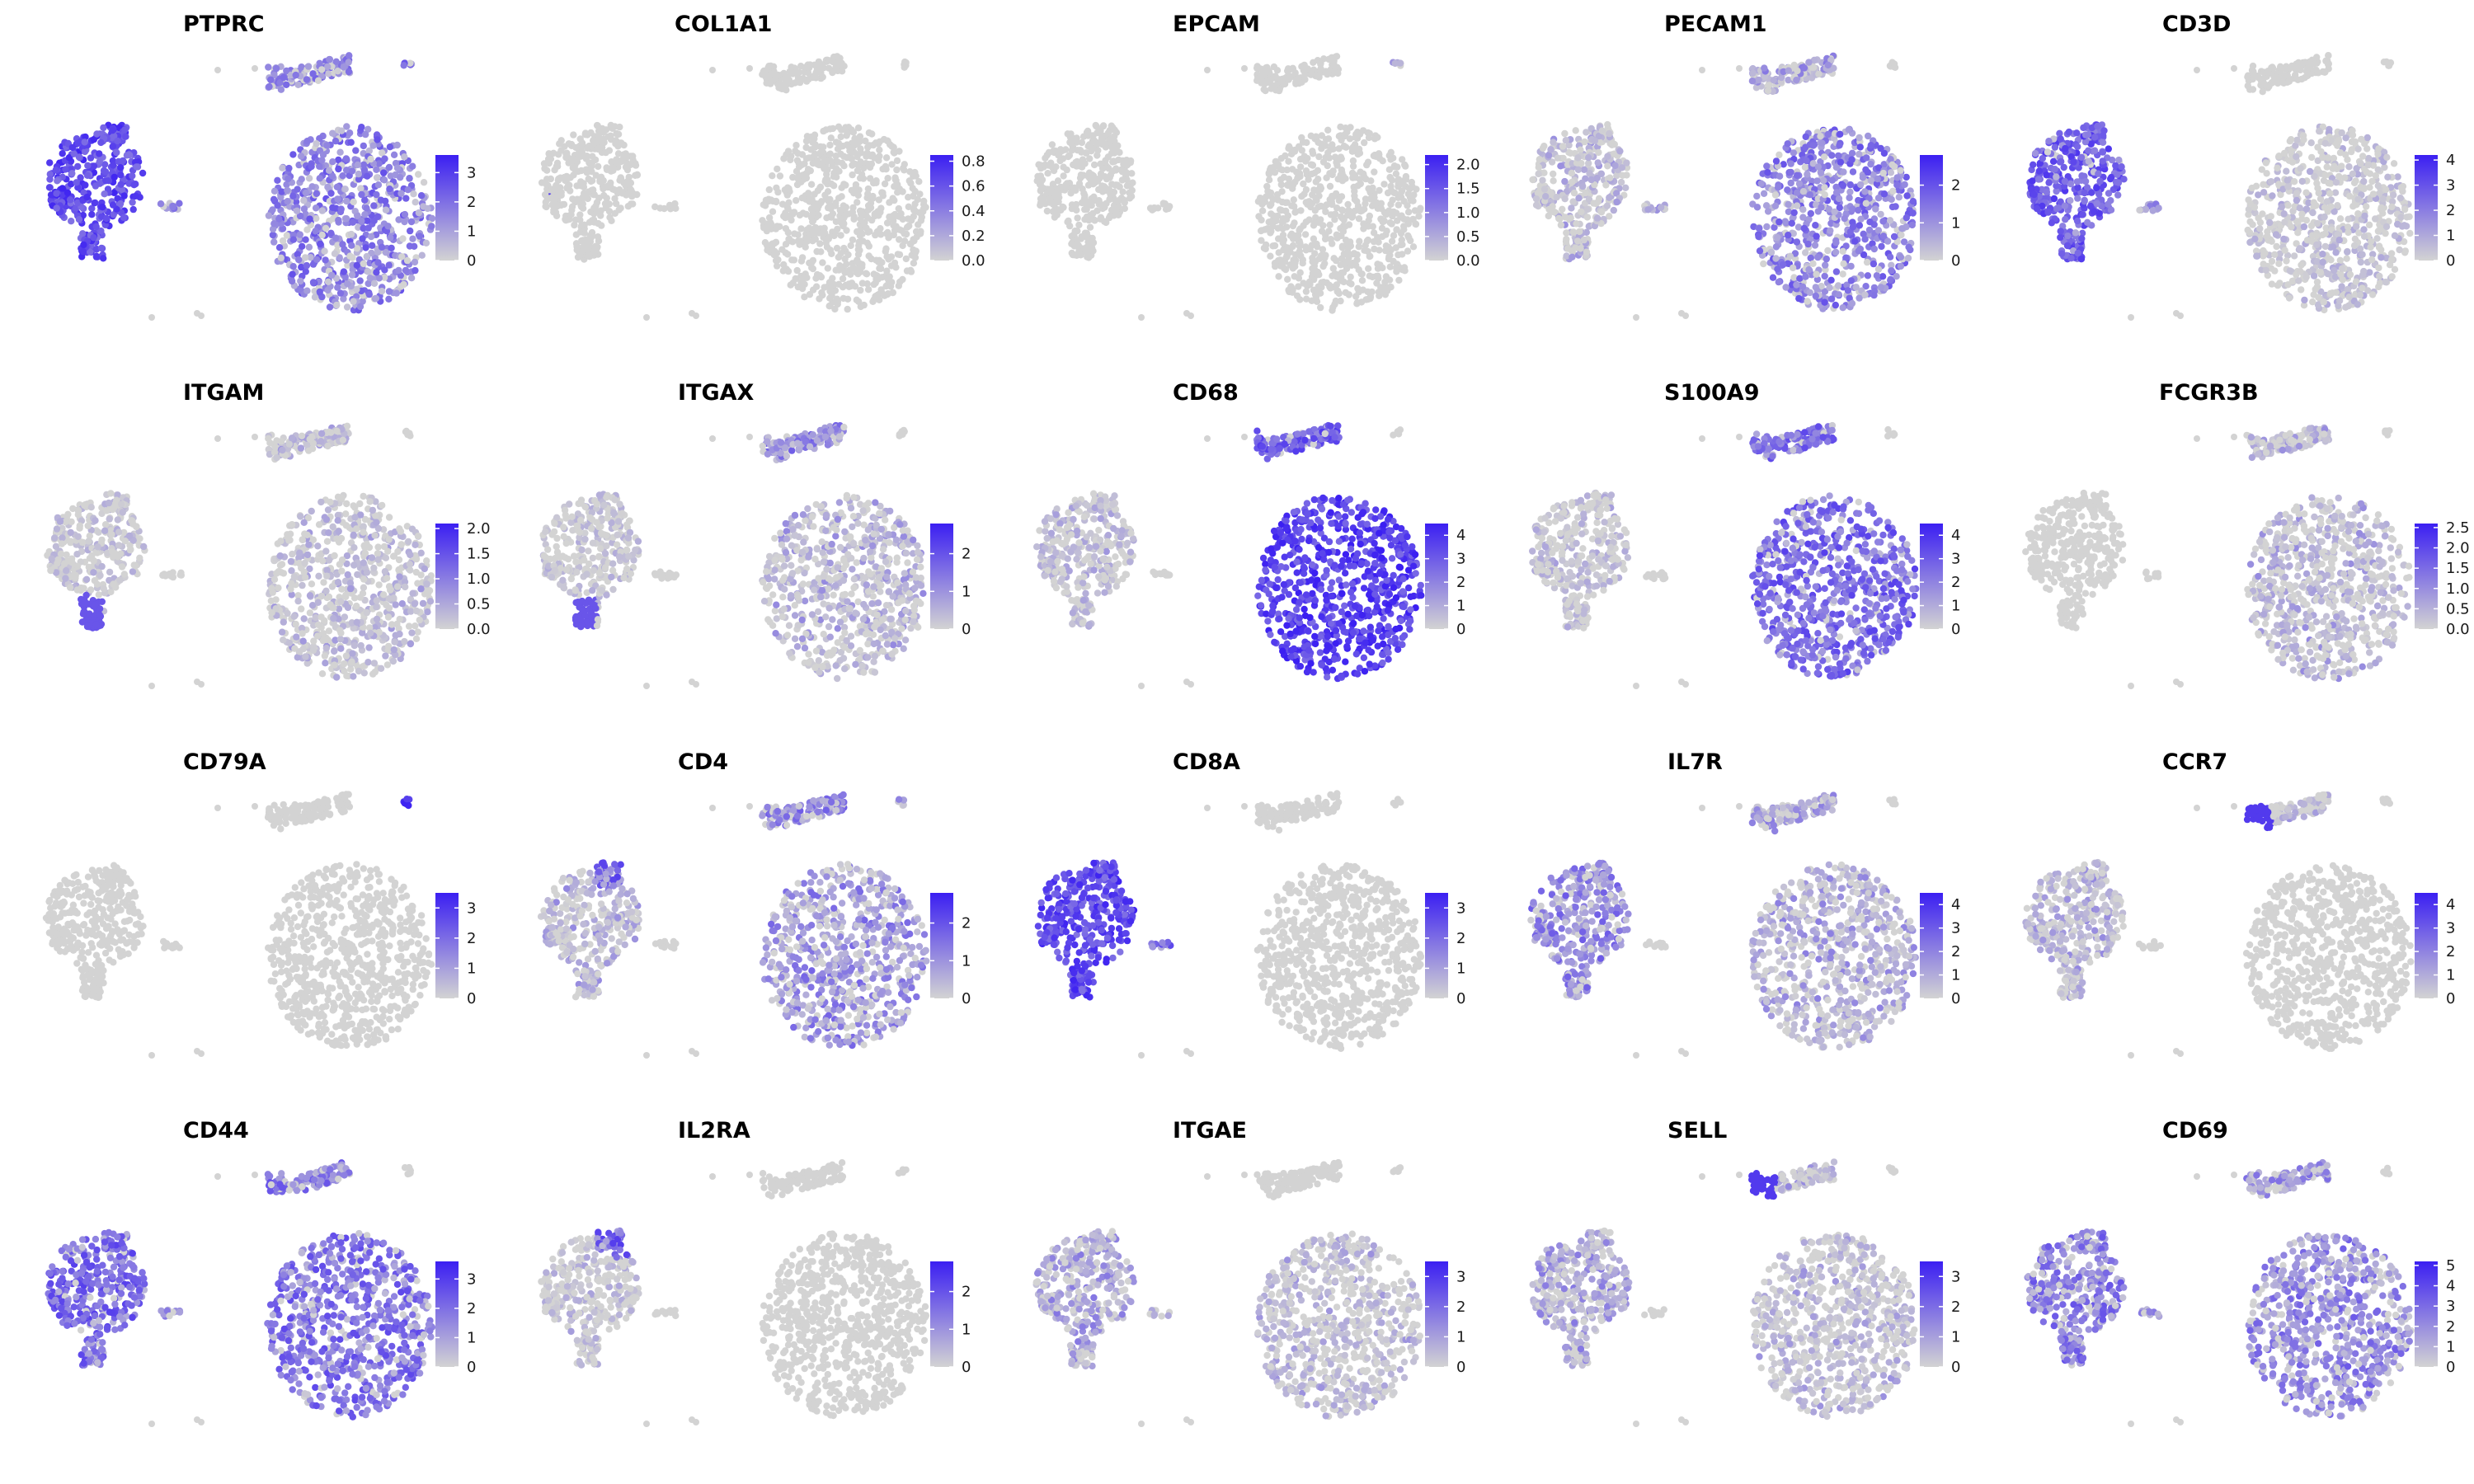 The height and width of the screenshot is (1484, 2474). Describe the element at coordinates (1468, 165) in the screenshot. I see `colorbar-tick-label: 2.0` at that location.